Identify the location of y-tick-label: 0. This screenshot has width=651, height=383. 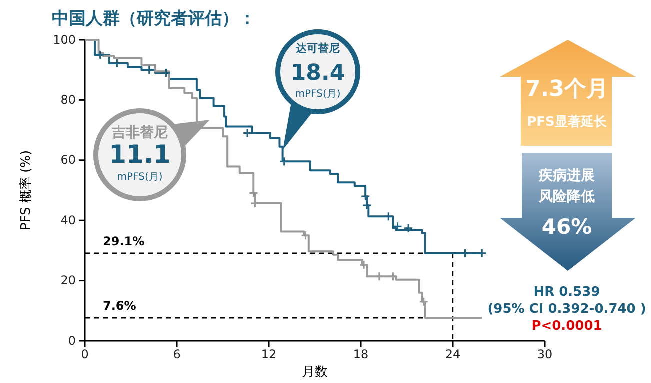
(72, 341).